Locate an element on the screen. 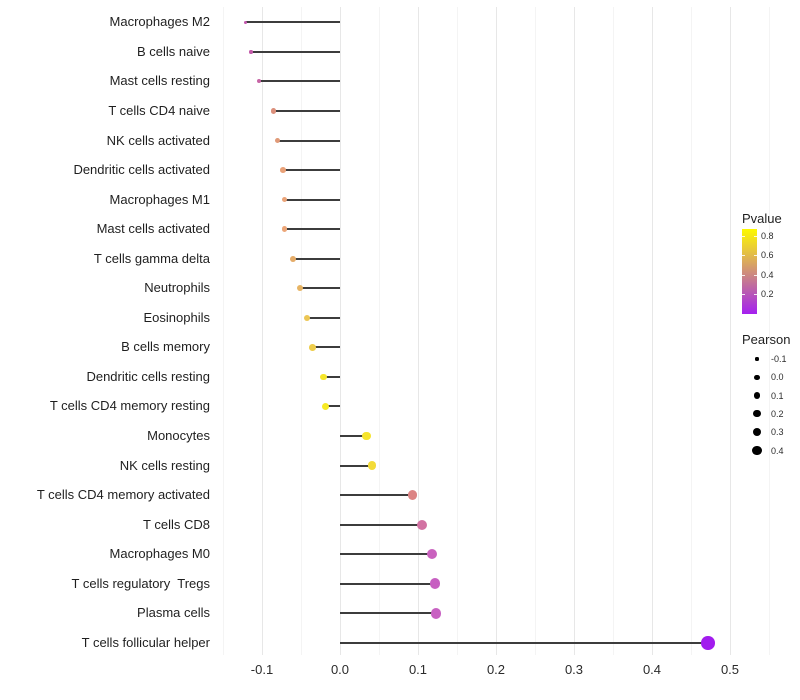 The height and width of the screenshot is (700, 800). colorbar-tick-label: 0.8 is located at coordinates (767, 235).